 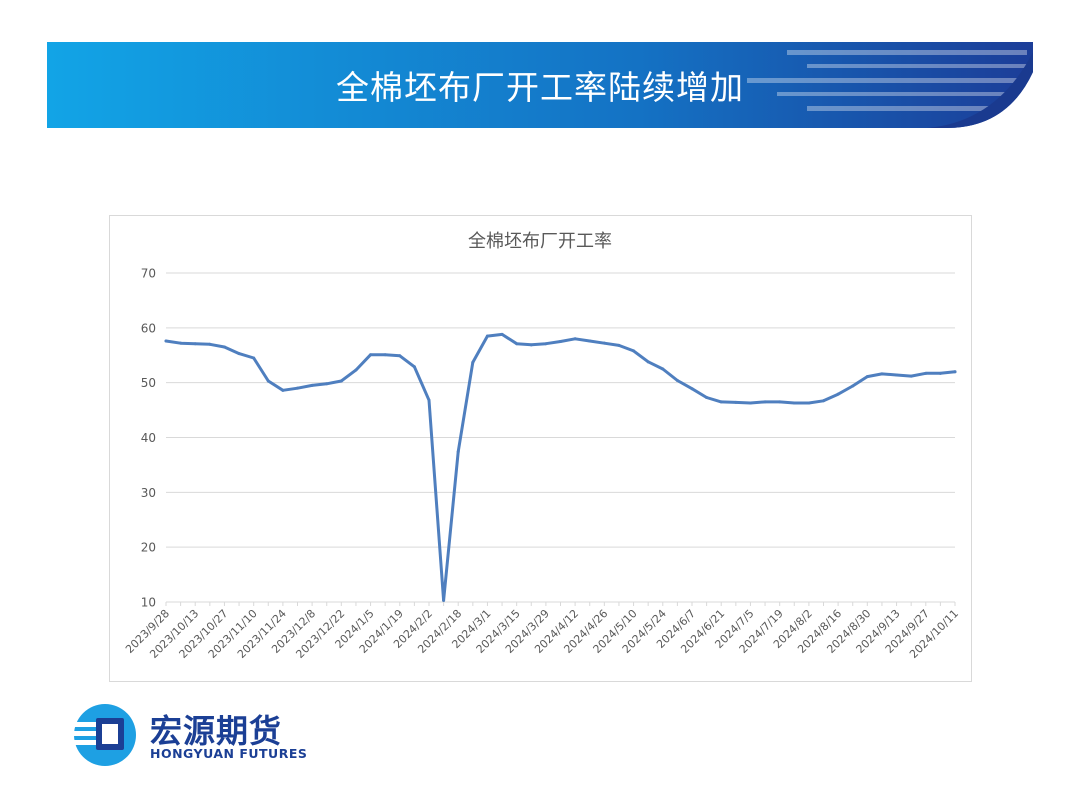 I want to click on y-tick-label: 60, so click(x=148, y=328).